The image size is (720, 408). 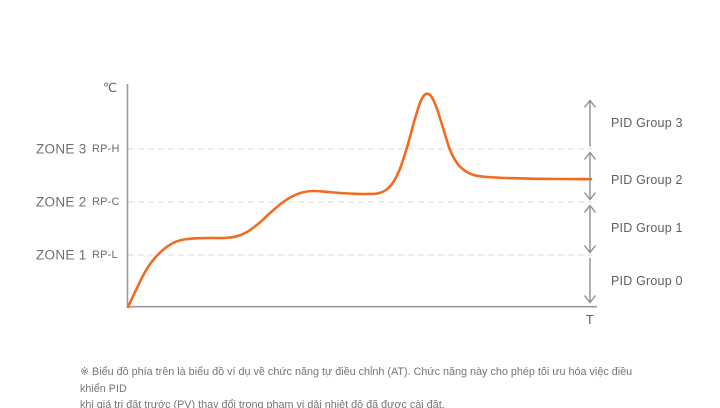 What do you see at coordinates (590, 201) in the screenshot?
I see `pid-group-arrows` at bounding box center [590, 201].